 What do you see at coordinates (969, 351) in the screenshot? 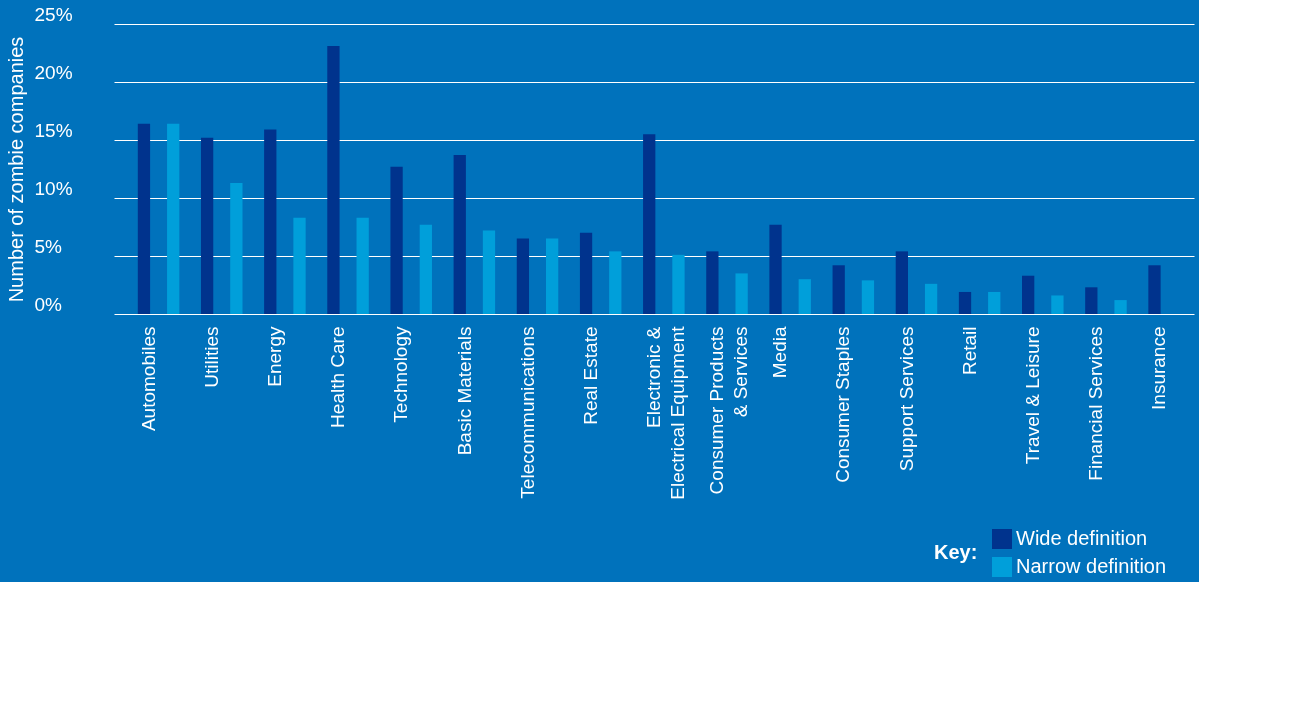
I see `x-tick-label: Retail` at bounding box center [969, 351].